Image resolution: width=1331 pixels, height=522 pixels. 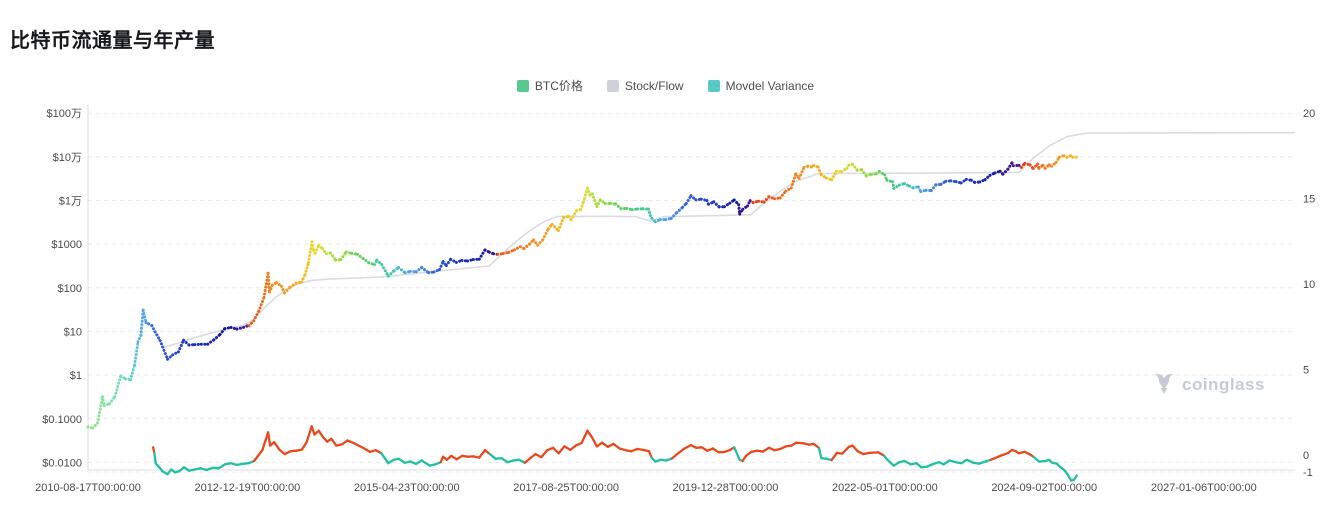 I want to click on right-axis-tick-label: 10, so click(x=1309, y=285).